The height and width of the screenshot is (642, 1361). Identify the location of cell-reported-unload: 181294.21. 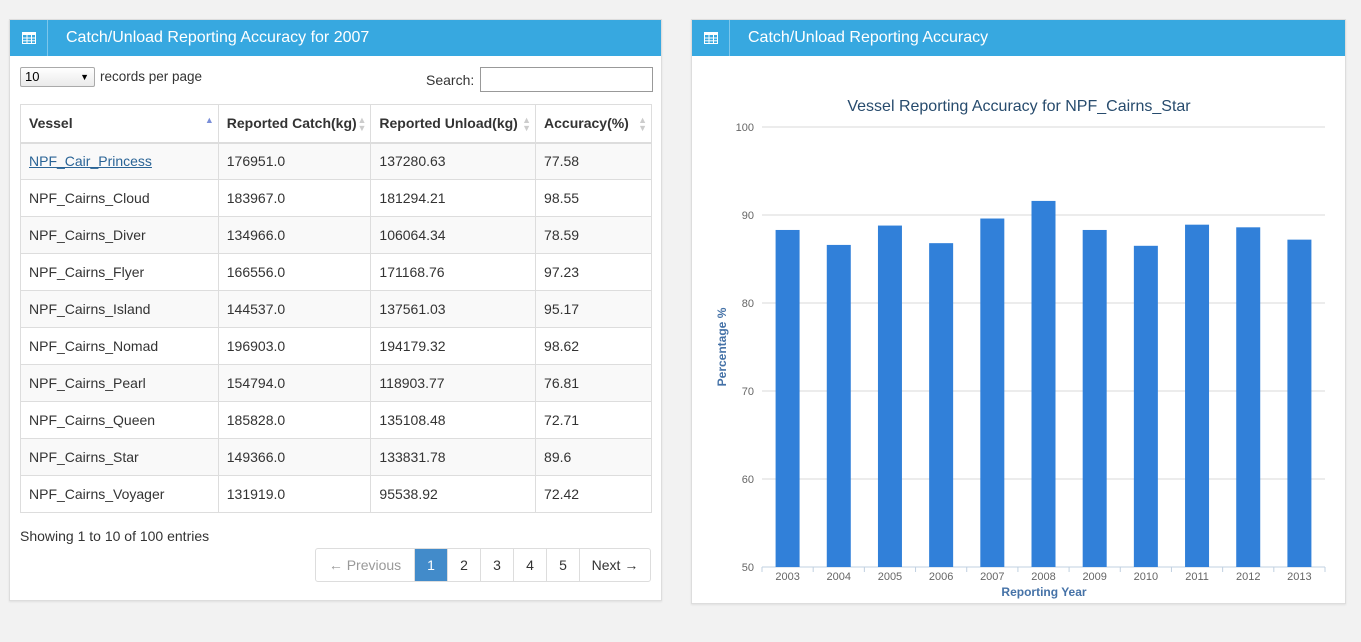
(453, 198).